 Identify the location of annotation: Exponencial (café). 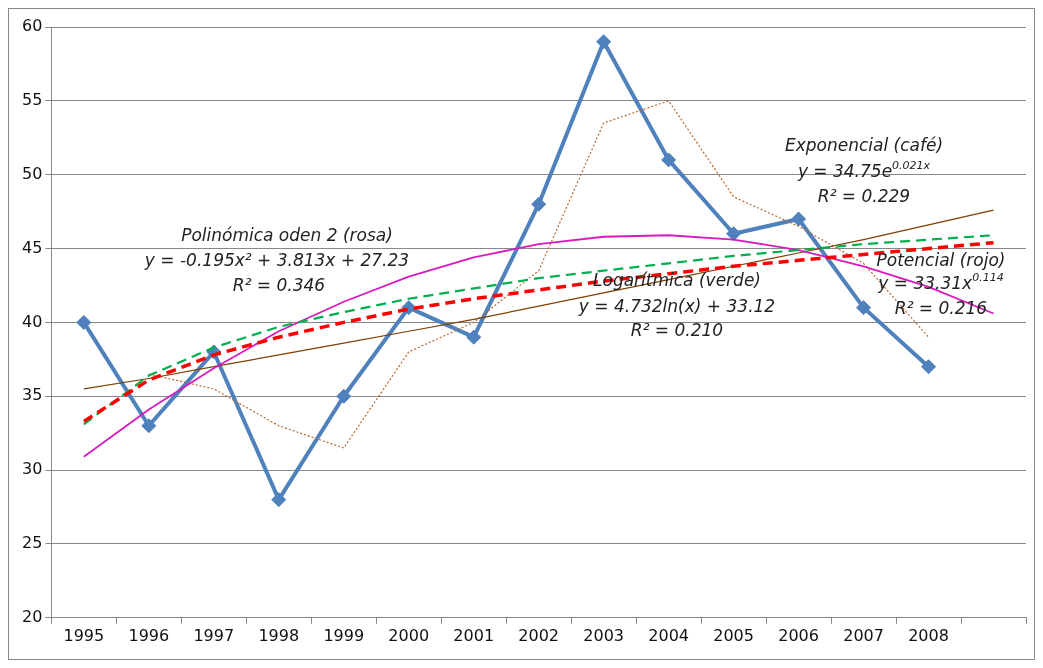
(864, 145).